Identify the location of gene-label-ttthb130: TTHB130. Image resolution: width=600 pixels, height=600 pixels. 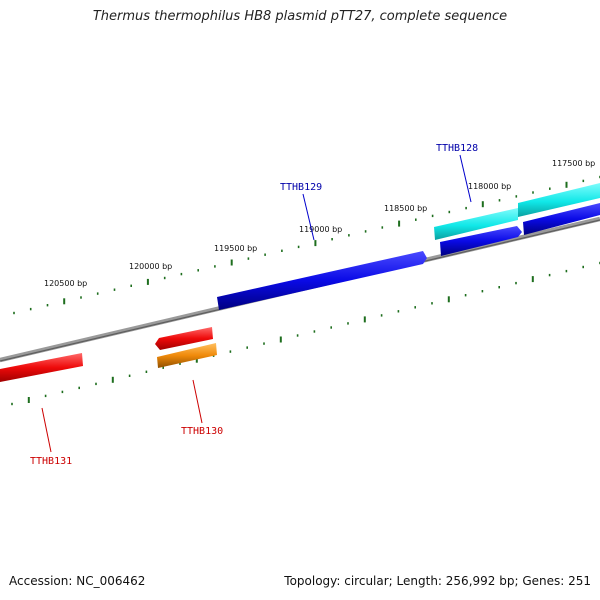
(202, 431).